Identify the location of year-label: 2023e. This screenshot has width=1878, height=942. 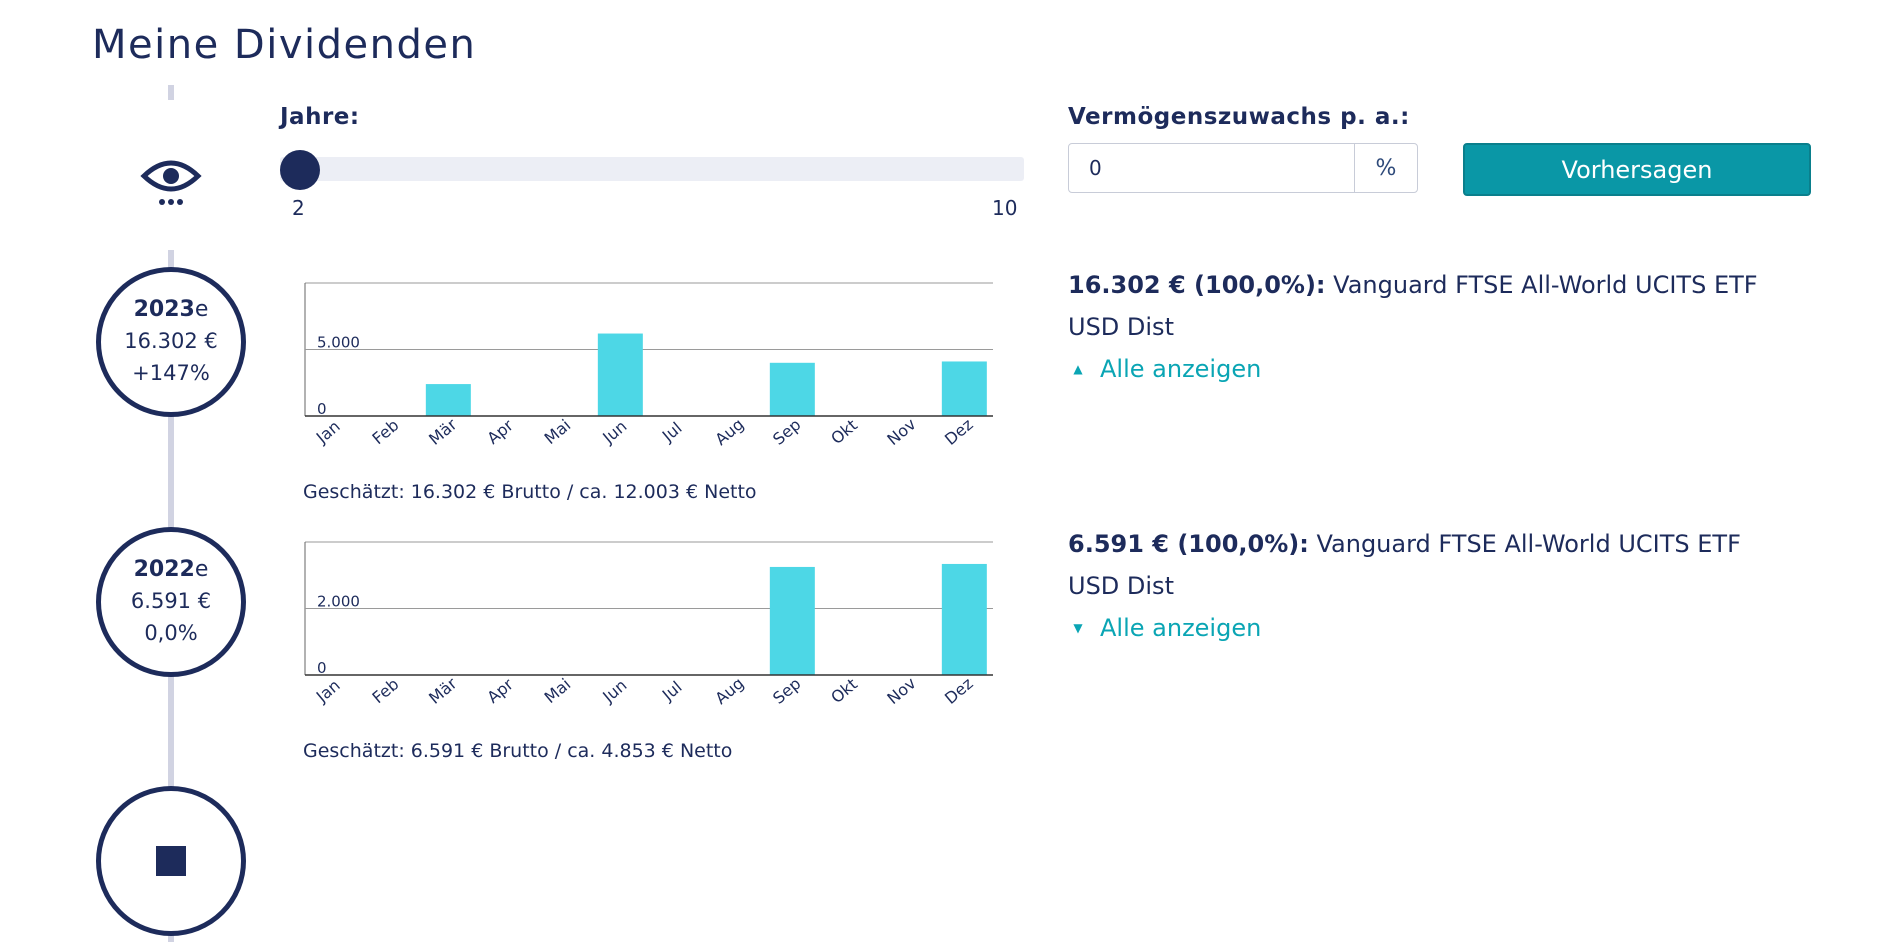
(171, 309).